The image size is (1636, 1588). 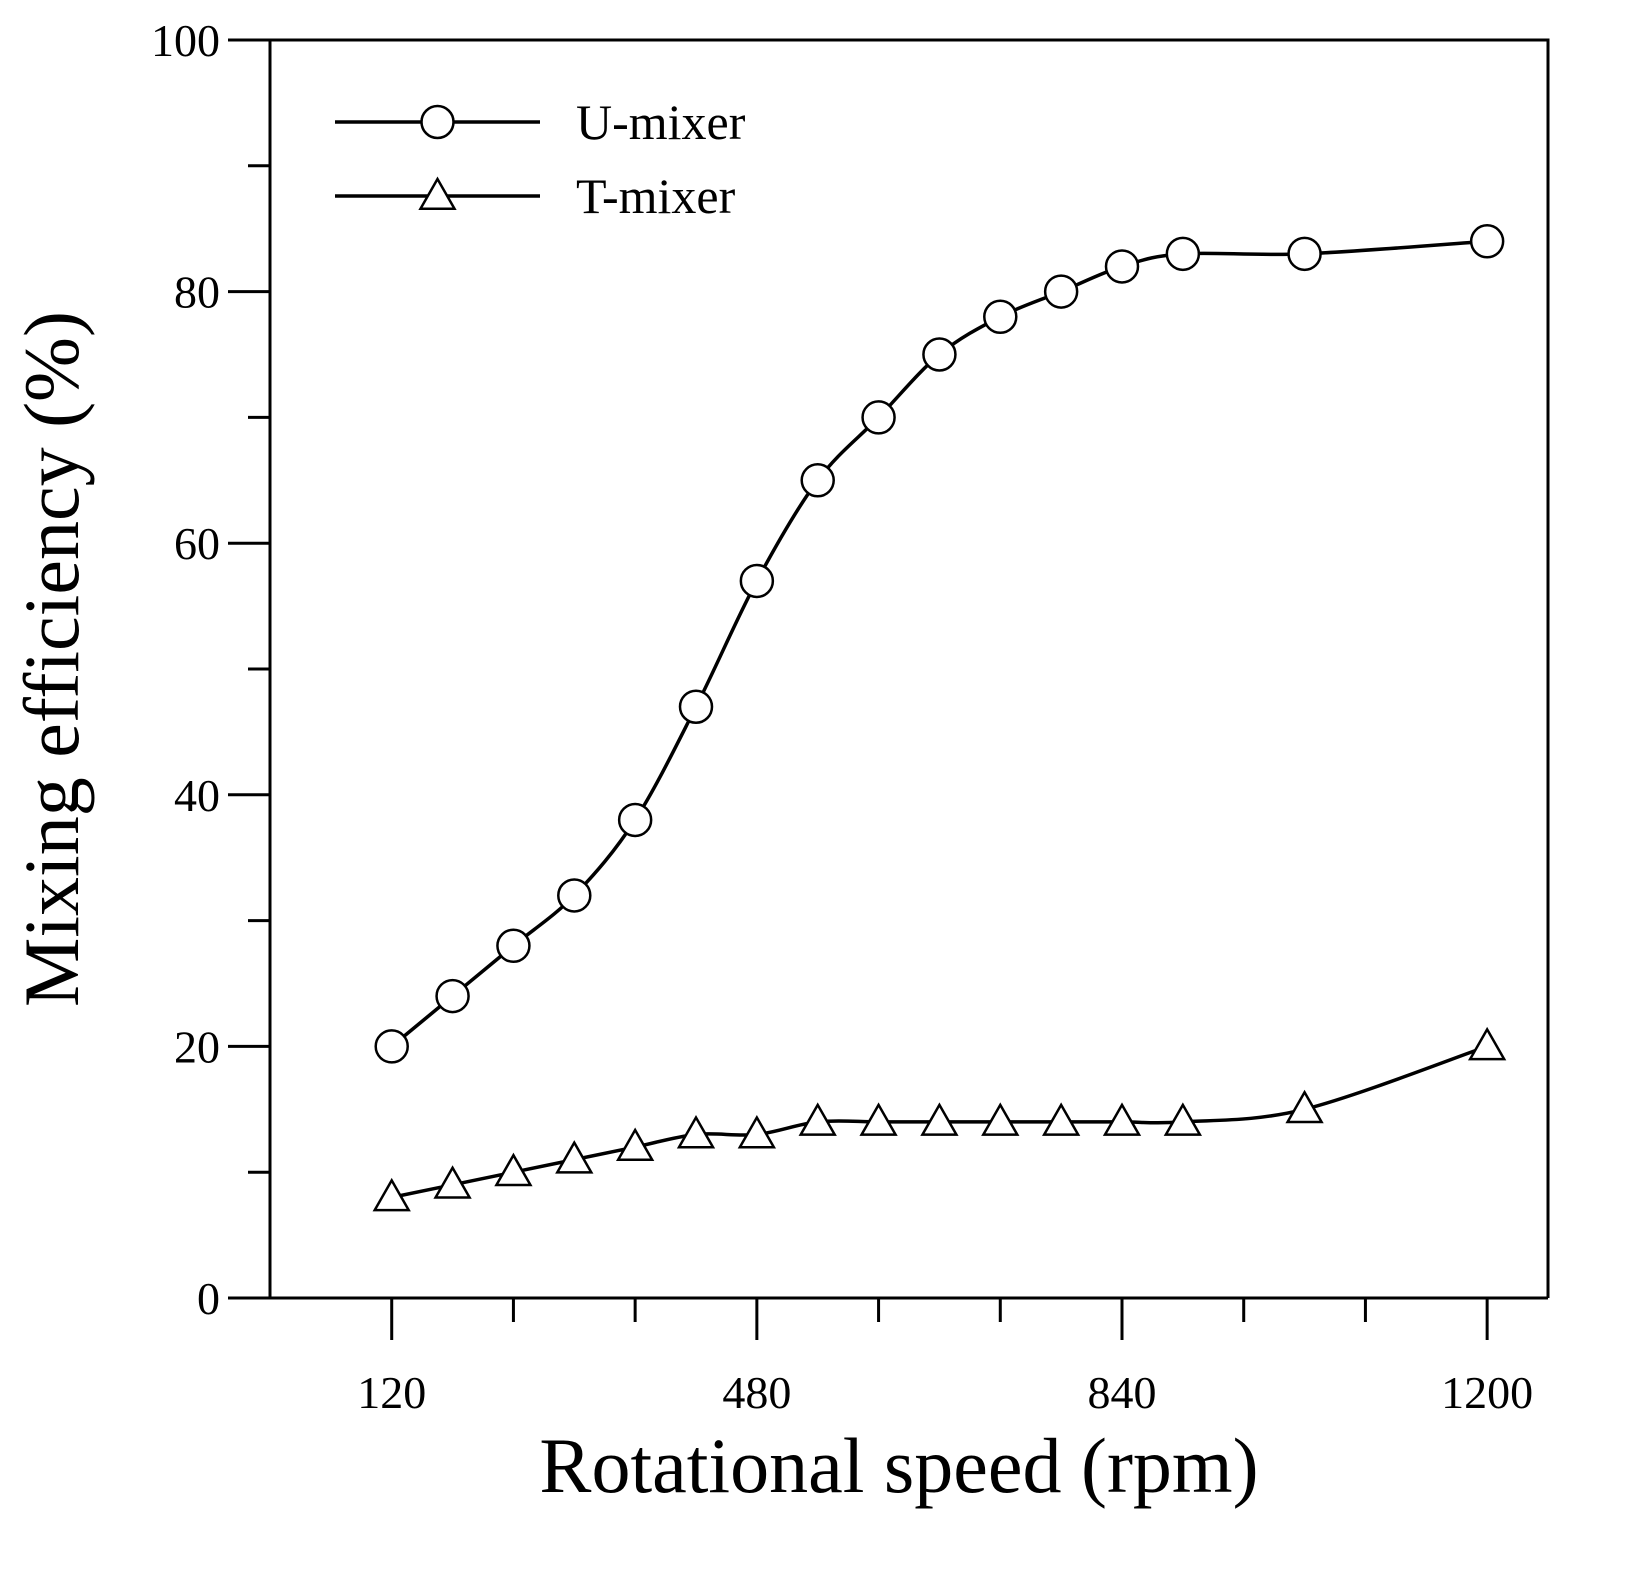 I want to click on x-tick-label: 120, so click(x=391, y=1392).